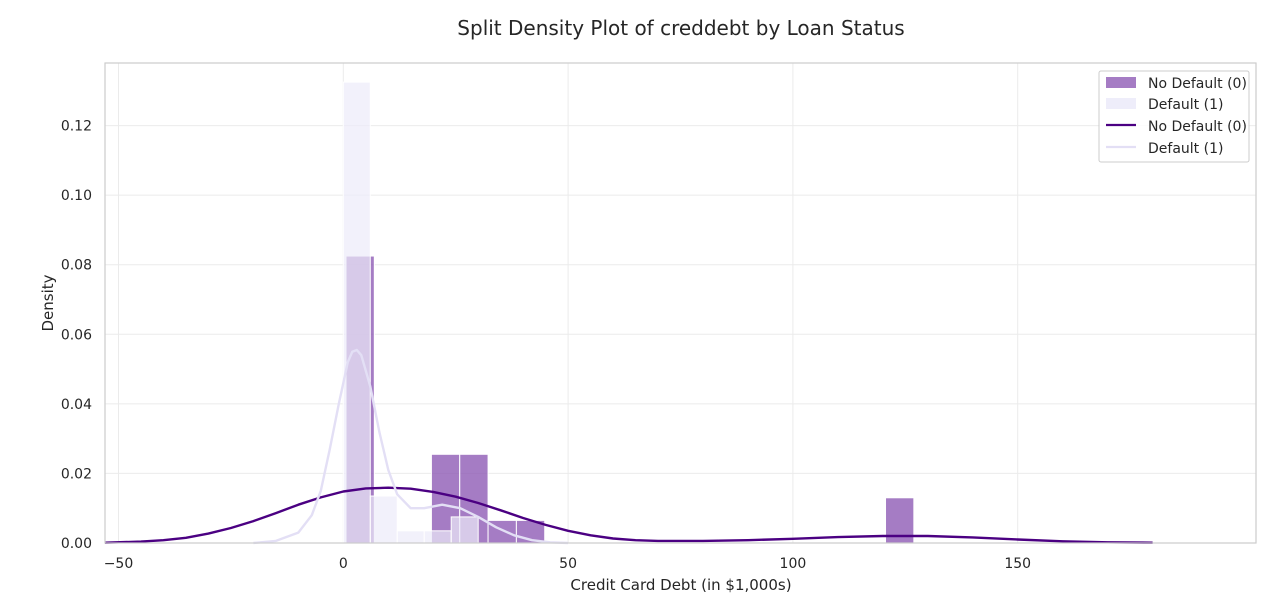  I want to click on legend-label-no-default-kde: No Default (0), so click(1197, 127).